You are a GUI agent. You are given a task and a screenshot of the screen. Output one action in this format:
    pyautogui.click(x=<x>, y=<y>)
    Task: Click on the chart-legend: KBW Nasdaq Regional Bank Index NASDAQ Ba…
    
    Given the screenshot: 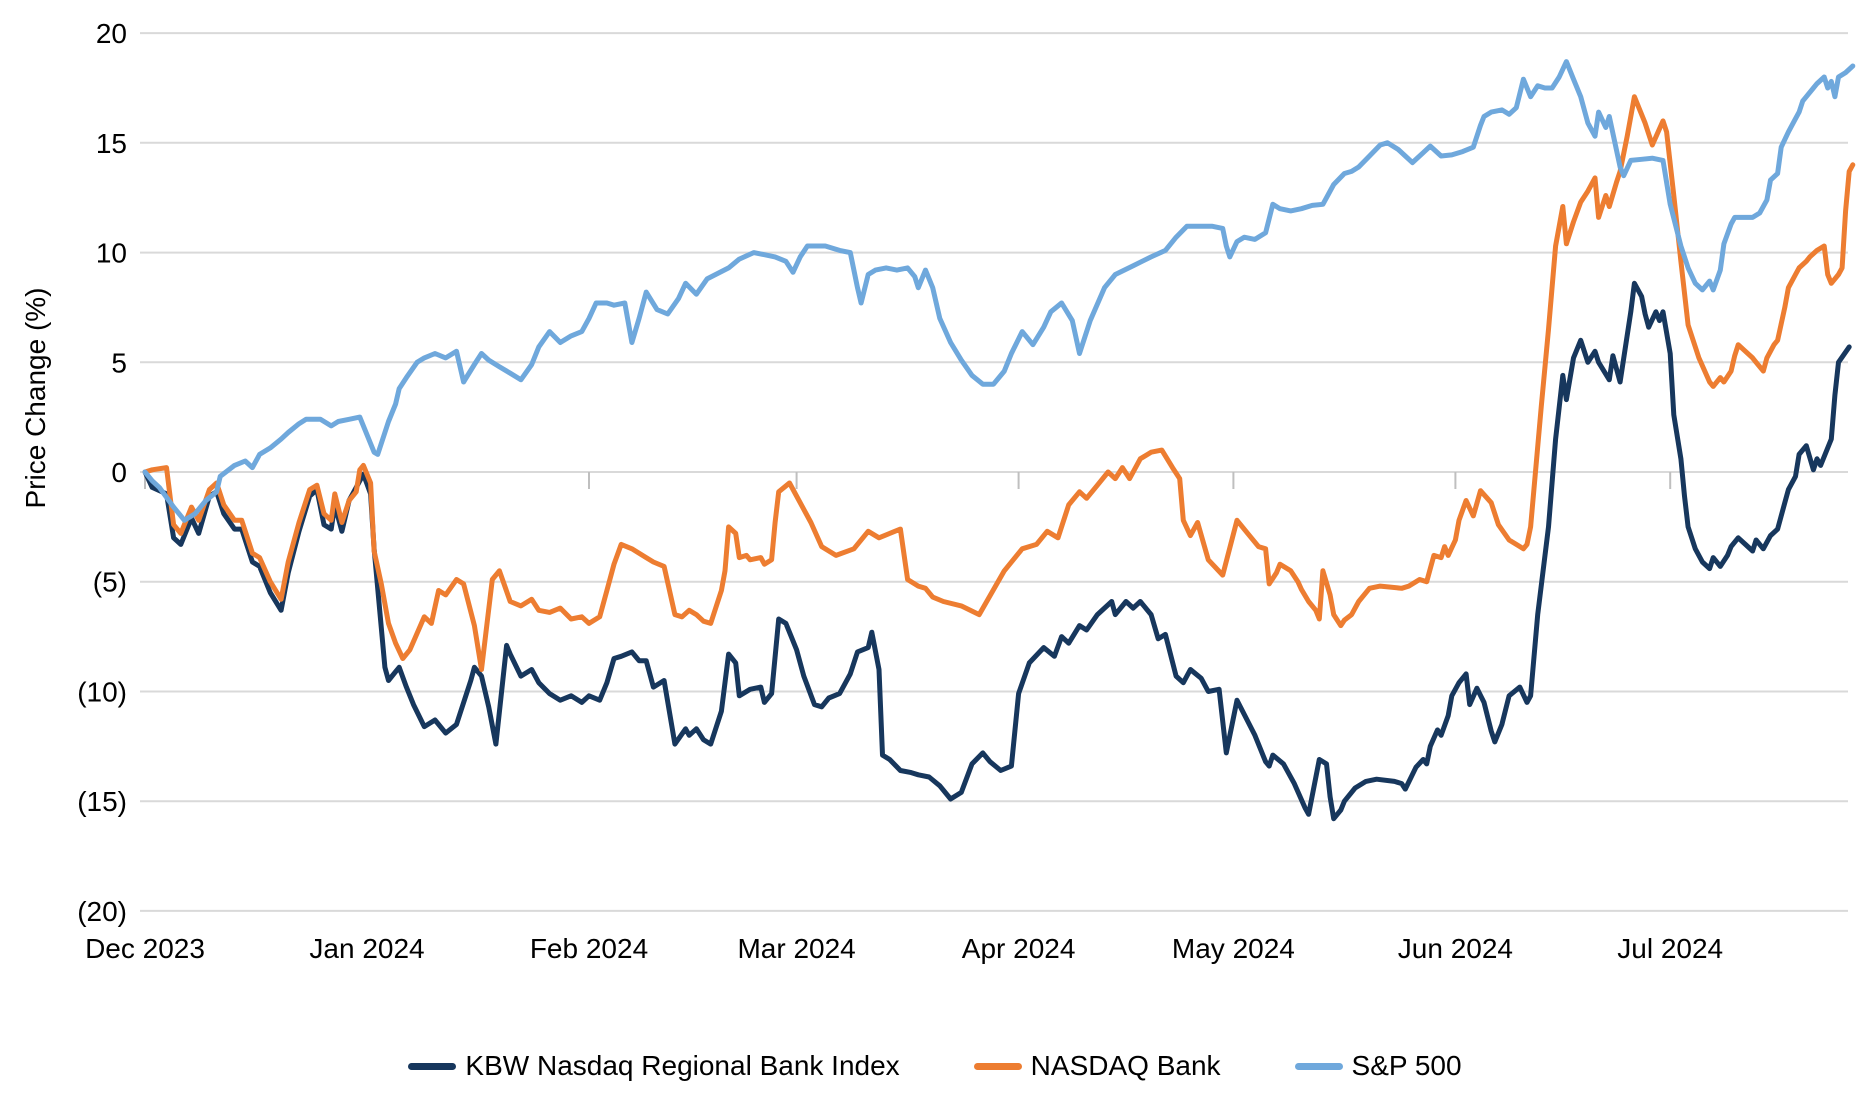 What is the action you would take?
    pyautogui.click(x=935, y=1066)
    